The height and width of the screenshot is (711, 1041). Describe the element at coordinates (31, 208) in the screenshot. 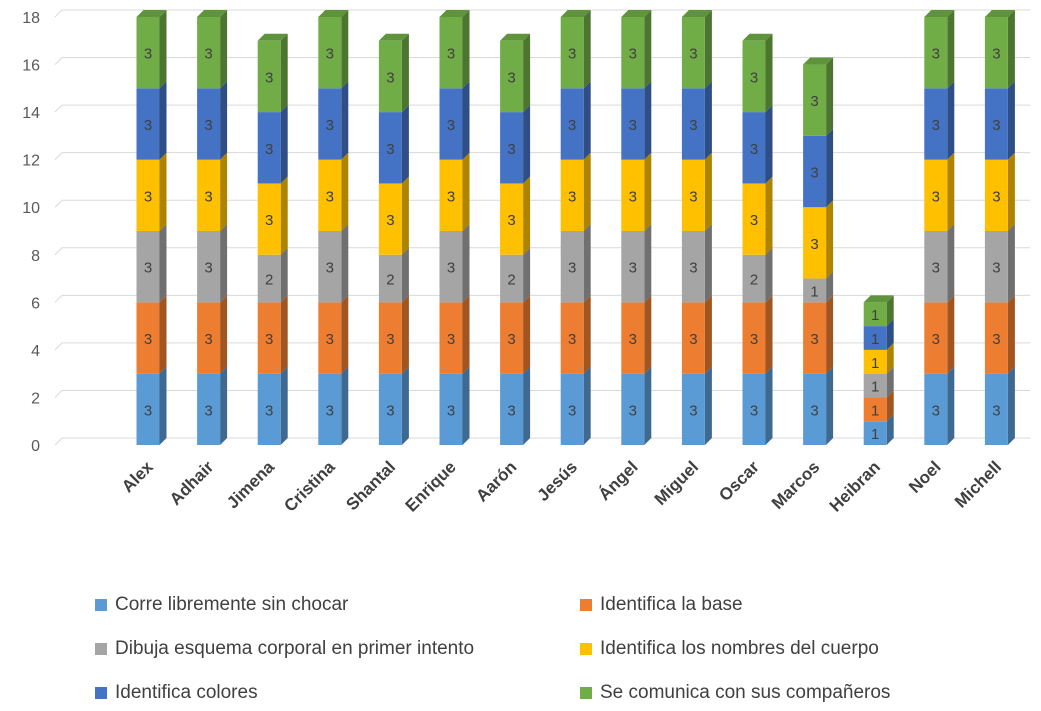

I see `y-tick-label: 10` at that location.